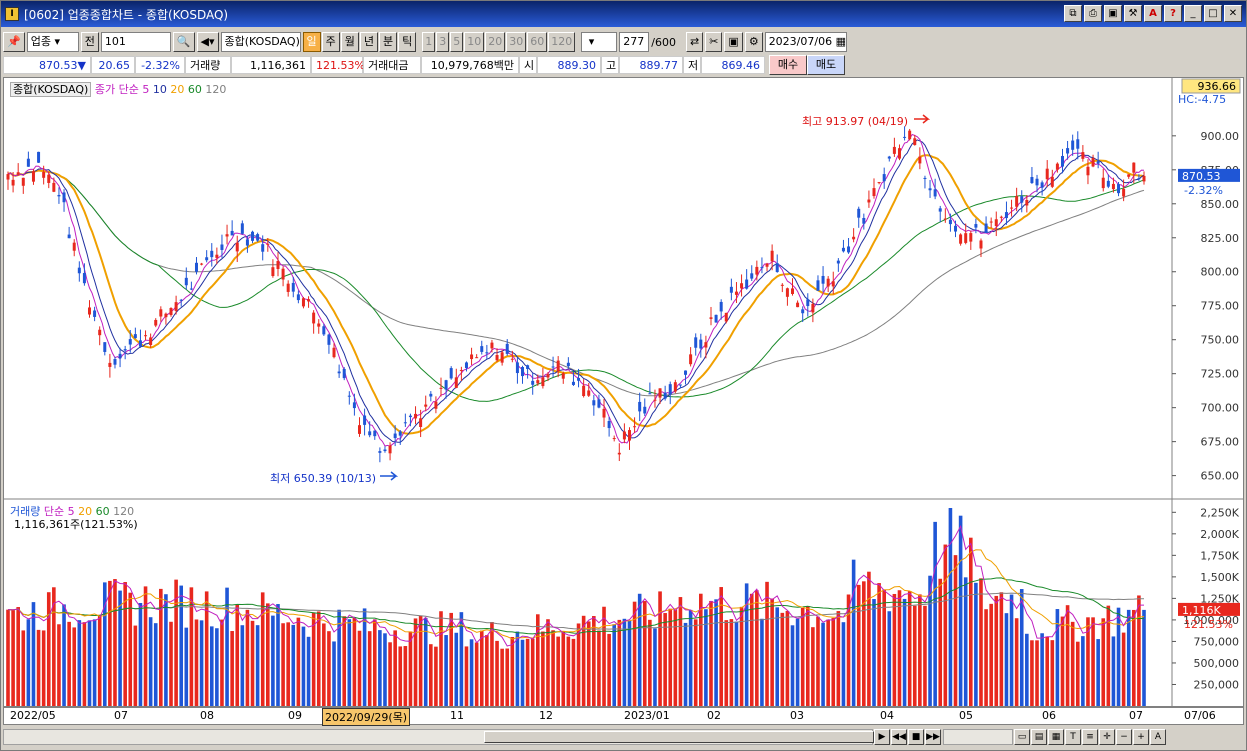 The image size is (1247, 751). I want to click on period-tab-2: 월, so click(349, 42).